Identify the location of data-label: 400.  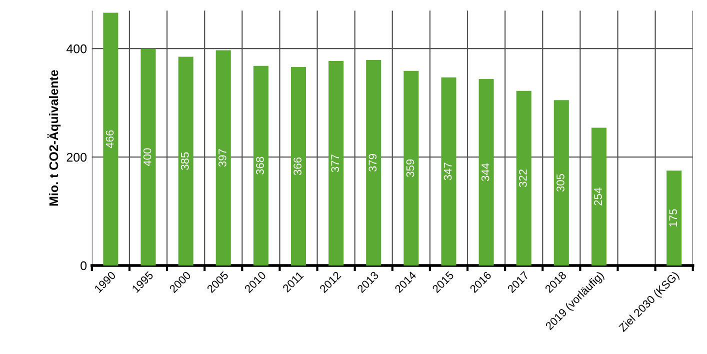
(147, 157).